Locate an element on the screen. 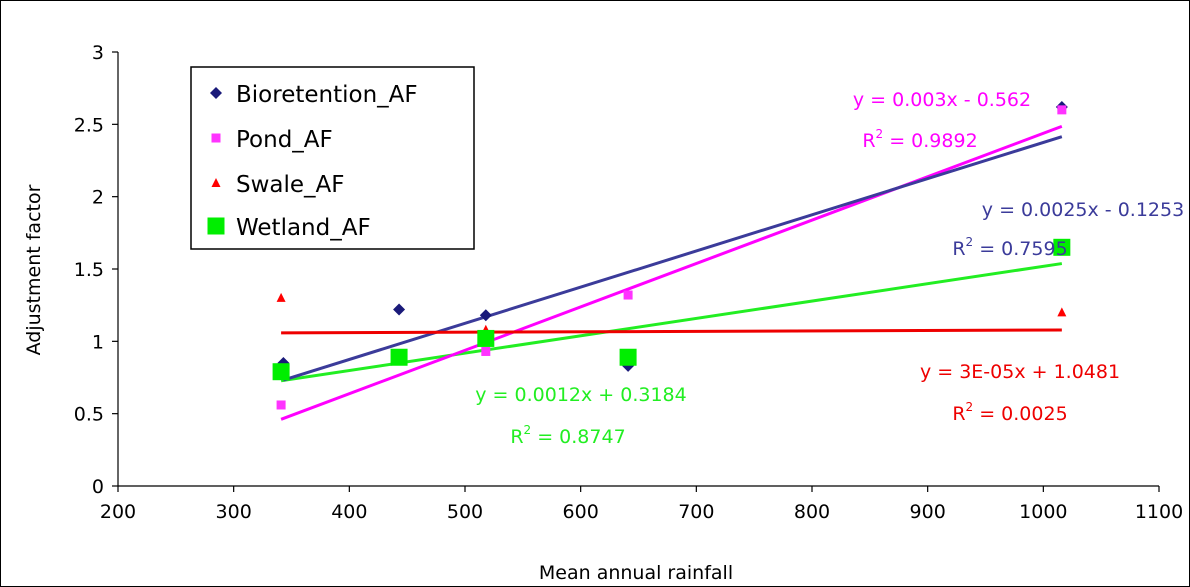 The height and width of the screenshot is (587, 1190). r-squared-swale-af: R2 = 0.0025 is located at coordinates (1009, 412).